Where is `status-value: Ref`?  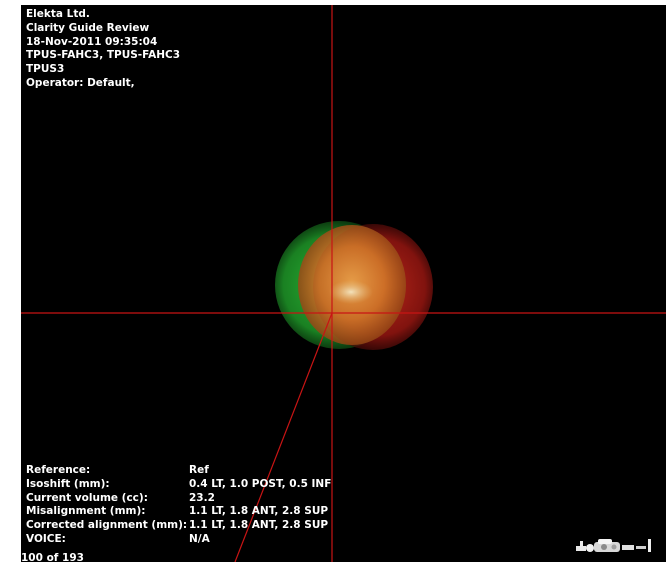 status-value: Ref is located at coordinates (199, 470).